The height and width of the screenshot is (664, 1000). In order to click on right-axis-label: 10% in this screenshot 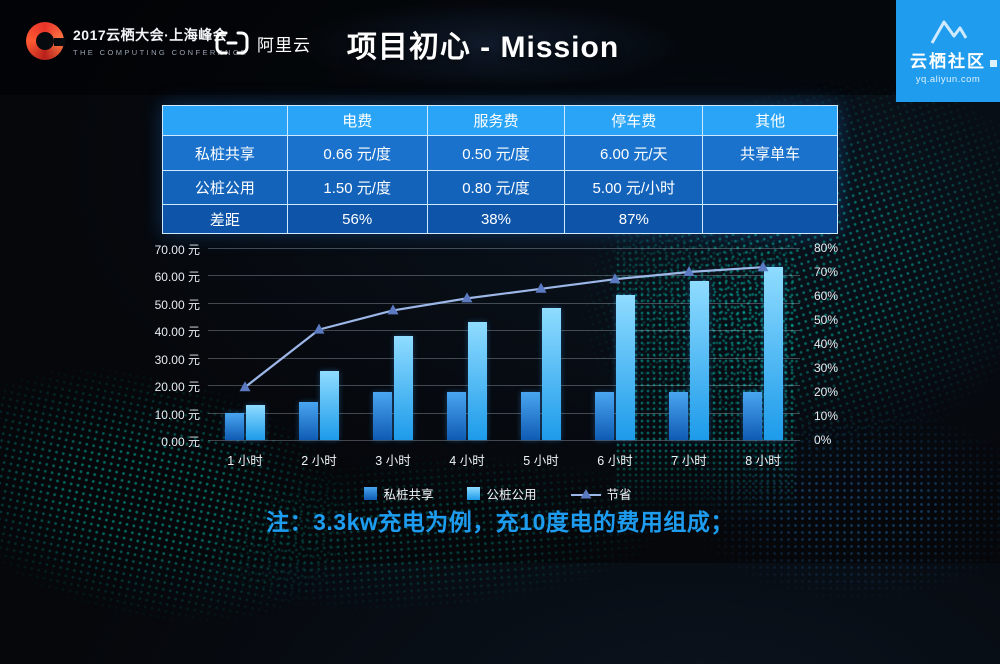, I will do `click(826, 416)`.